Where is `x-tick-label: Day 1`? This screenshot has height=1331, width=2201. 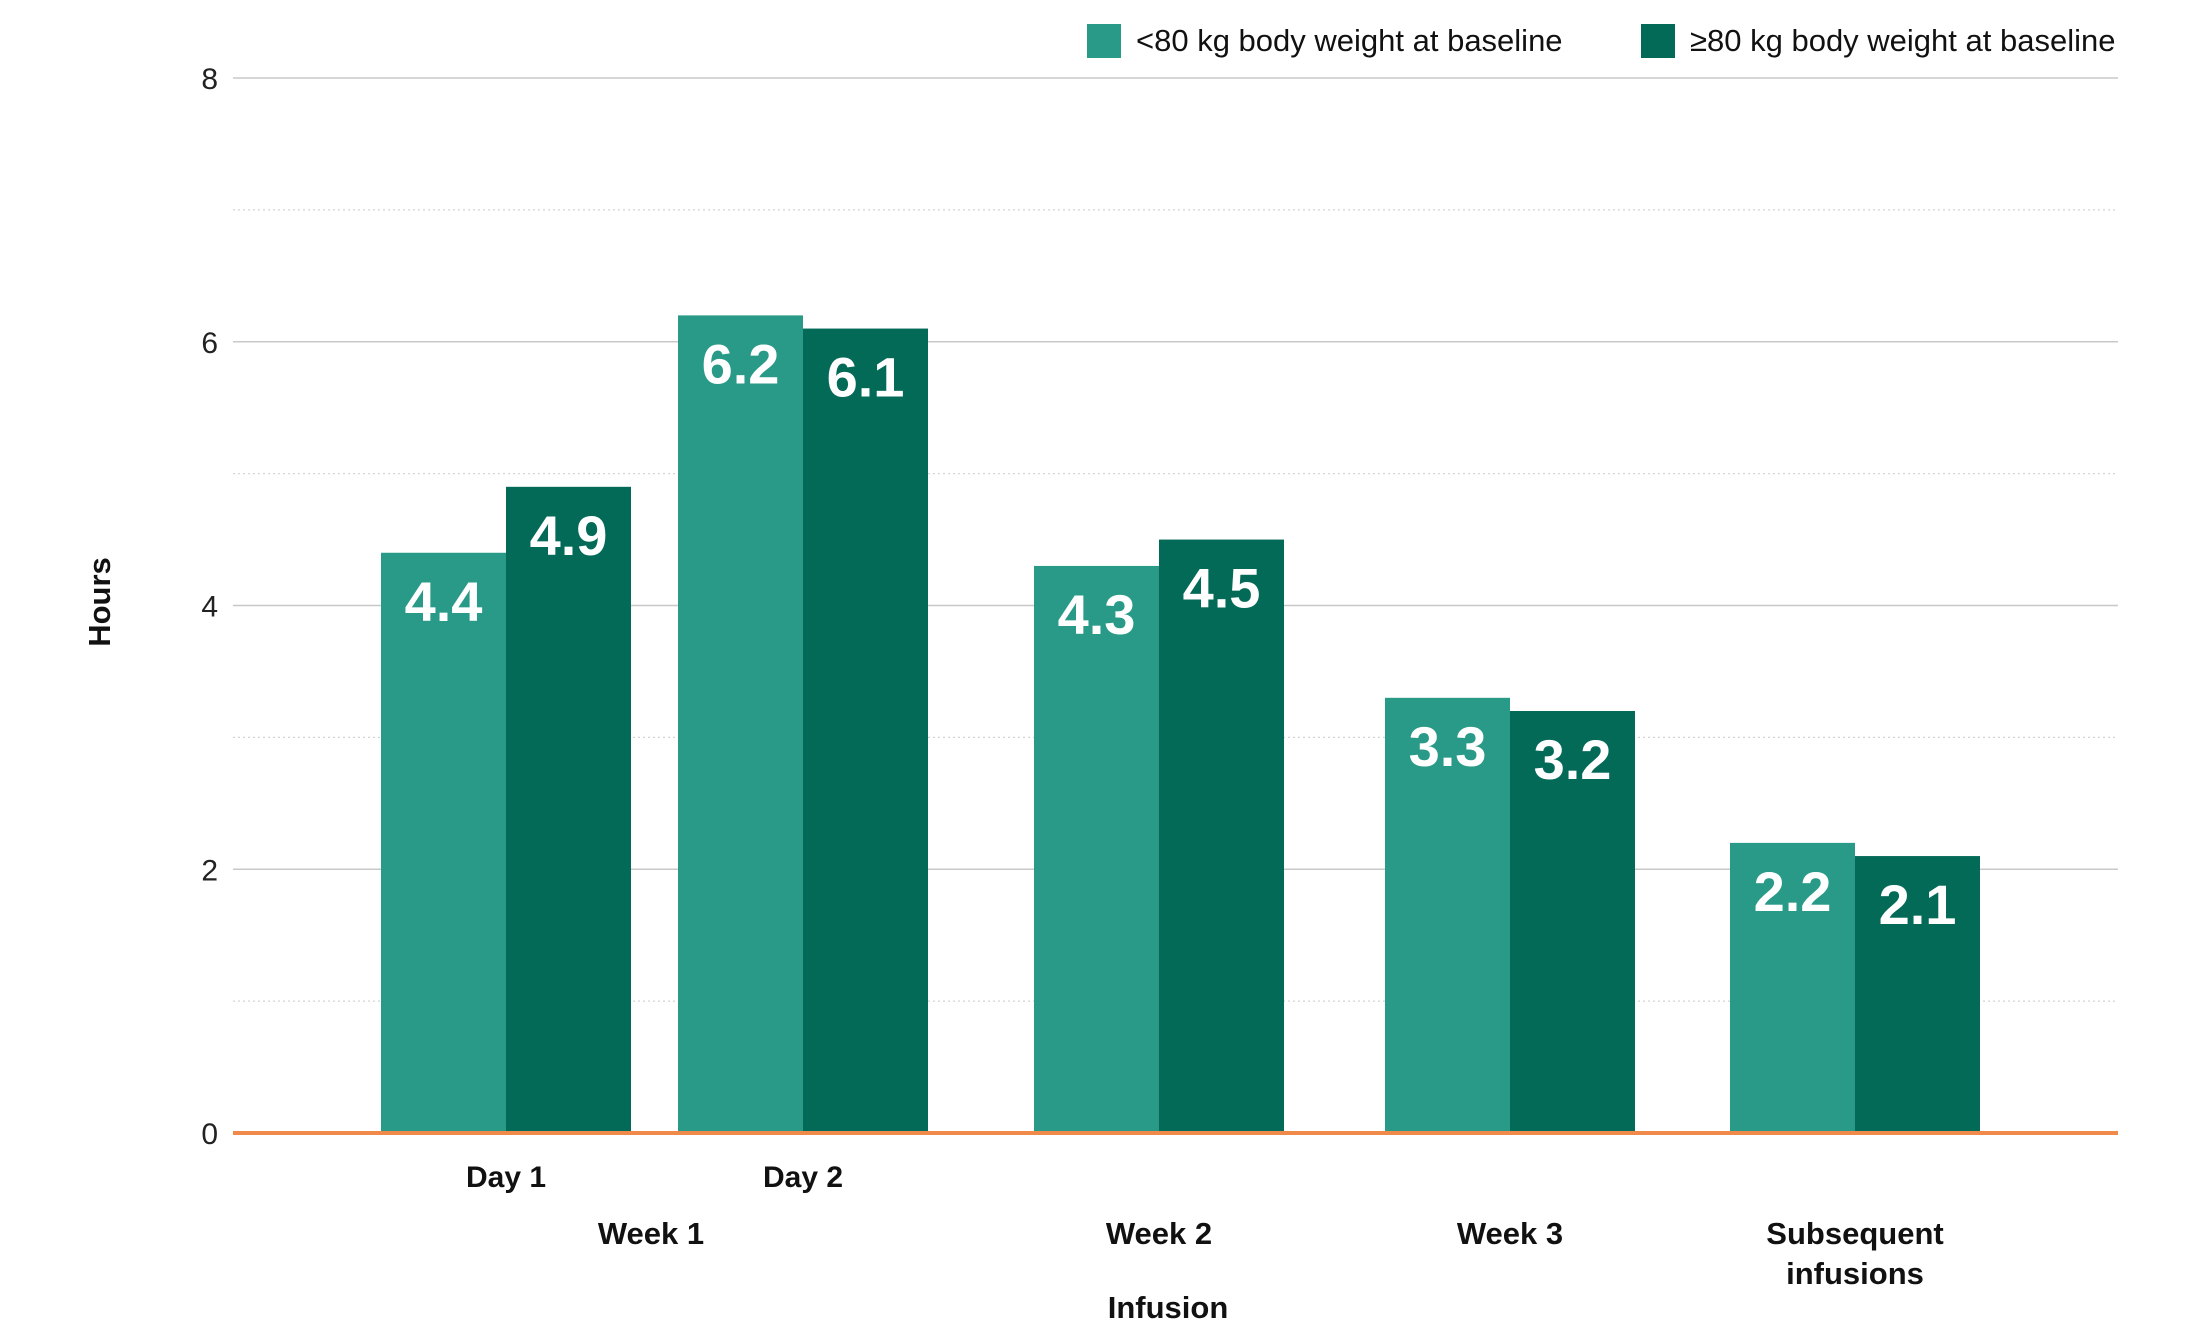
x-tick-label: Day 1 is located at coordinates (506, 1177).